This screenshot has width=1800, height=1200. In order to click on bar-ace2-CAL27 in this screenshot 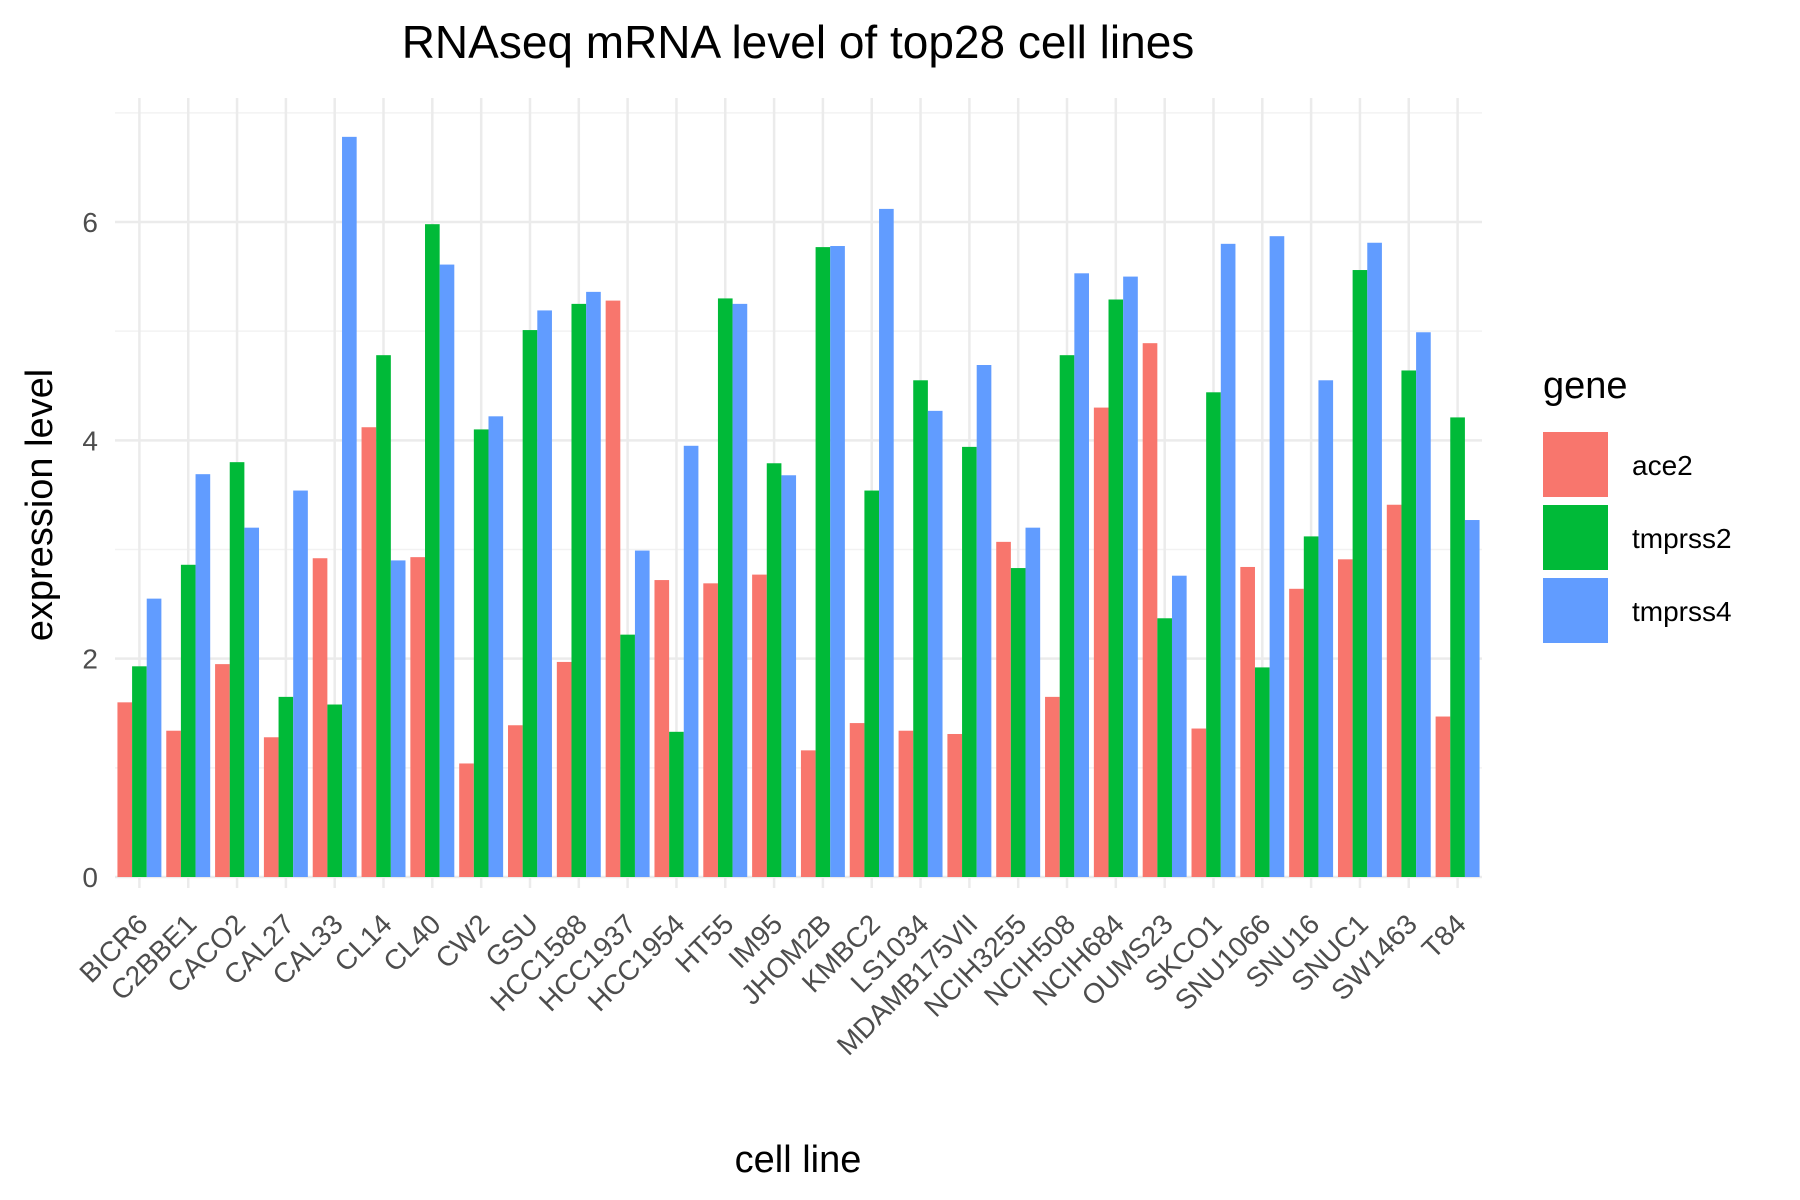, I will do `click(271, 807)`.